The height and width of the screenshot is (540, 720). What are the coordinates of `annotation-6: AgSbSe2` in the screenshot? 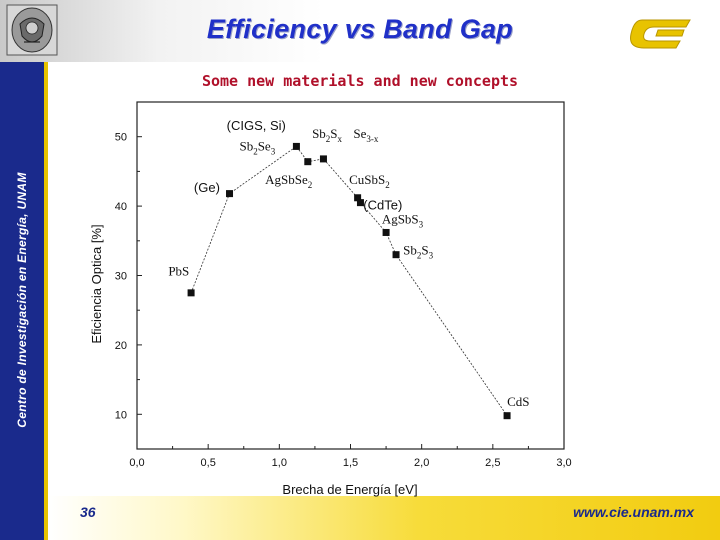 It's located at (288, 181).